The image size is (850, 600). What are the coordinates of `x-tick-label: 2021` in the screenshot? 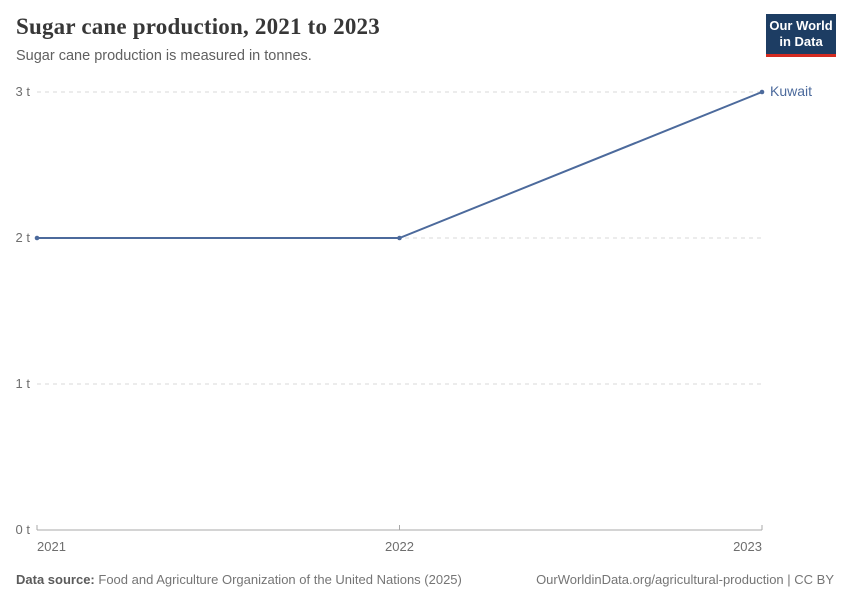 It's located at (51, 546).